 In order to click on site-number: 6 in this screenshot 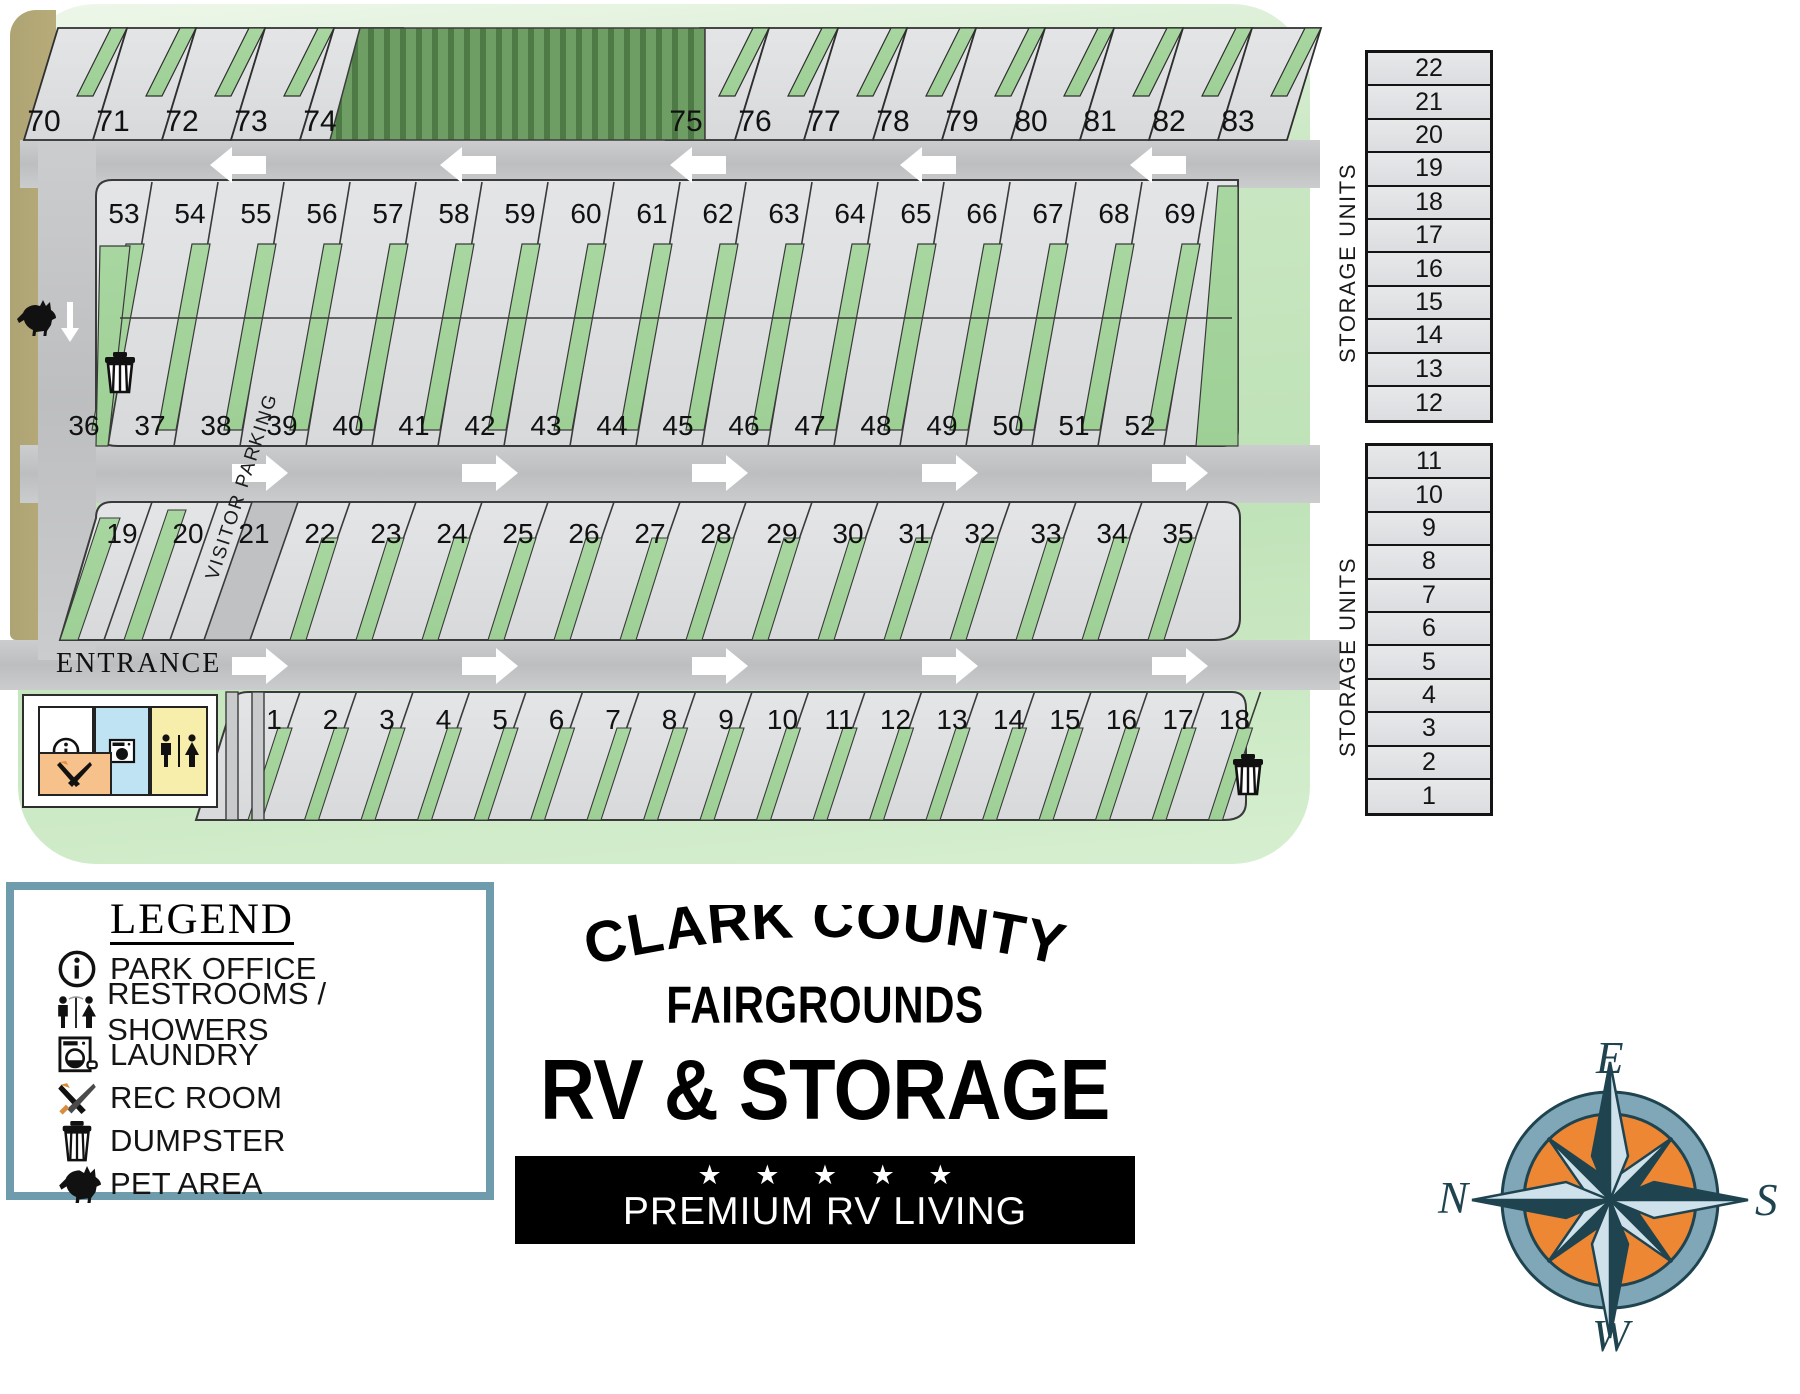, I will do `click(556, 719)`.